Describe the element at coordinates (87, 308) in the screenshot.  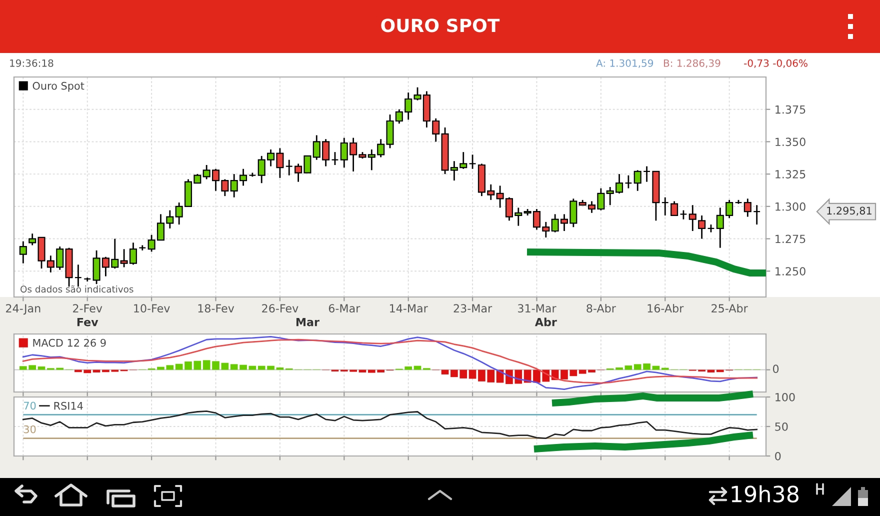
I see `x-tick-label: 2-Fev` at that location.